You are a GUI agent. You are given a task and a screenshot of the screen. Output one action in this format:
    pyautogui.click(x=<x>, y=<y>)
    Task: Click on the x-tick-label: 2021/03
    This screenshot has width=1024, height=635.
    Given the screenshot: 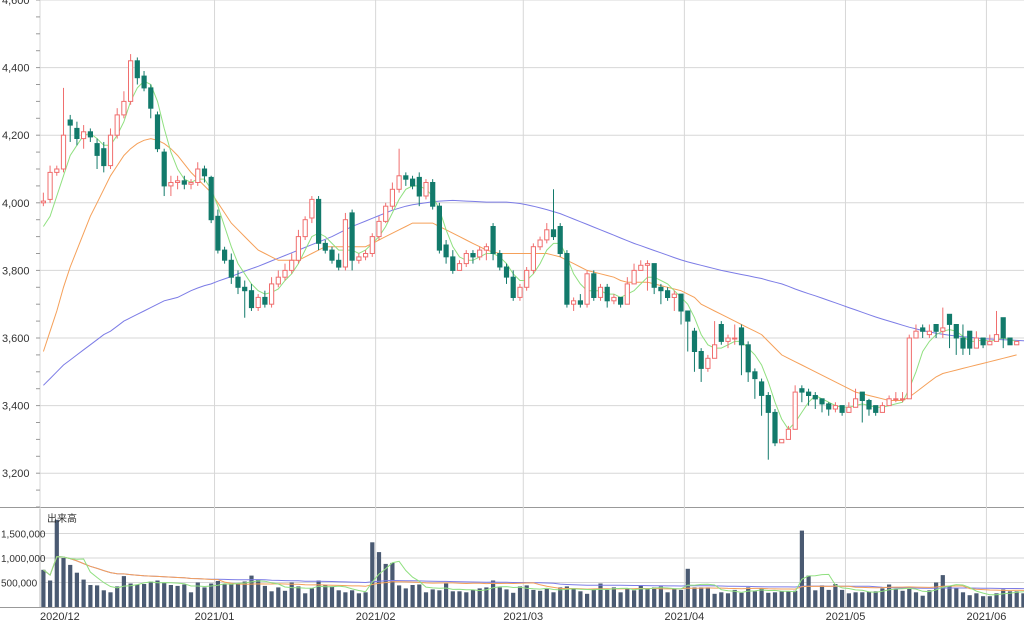 What is the action you would take?
    pyautogui.click(x=523, y=617)
    